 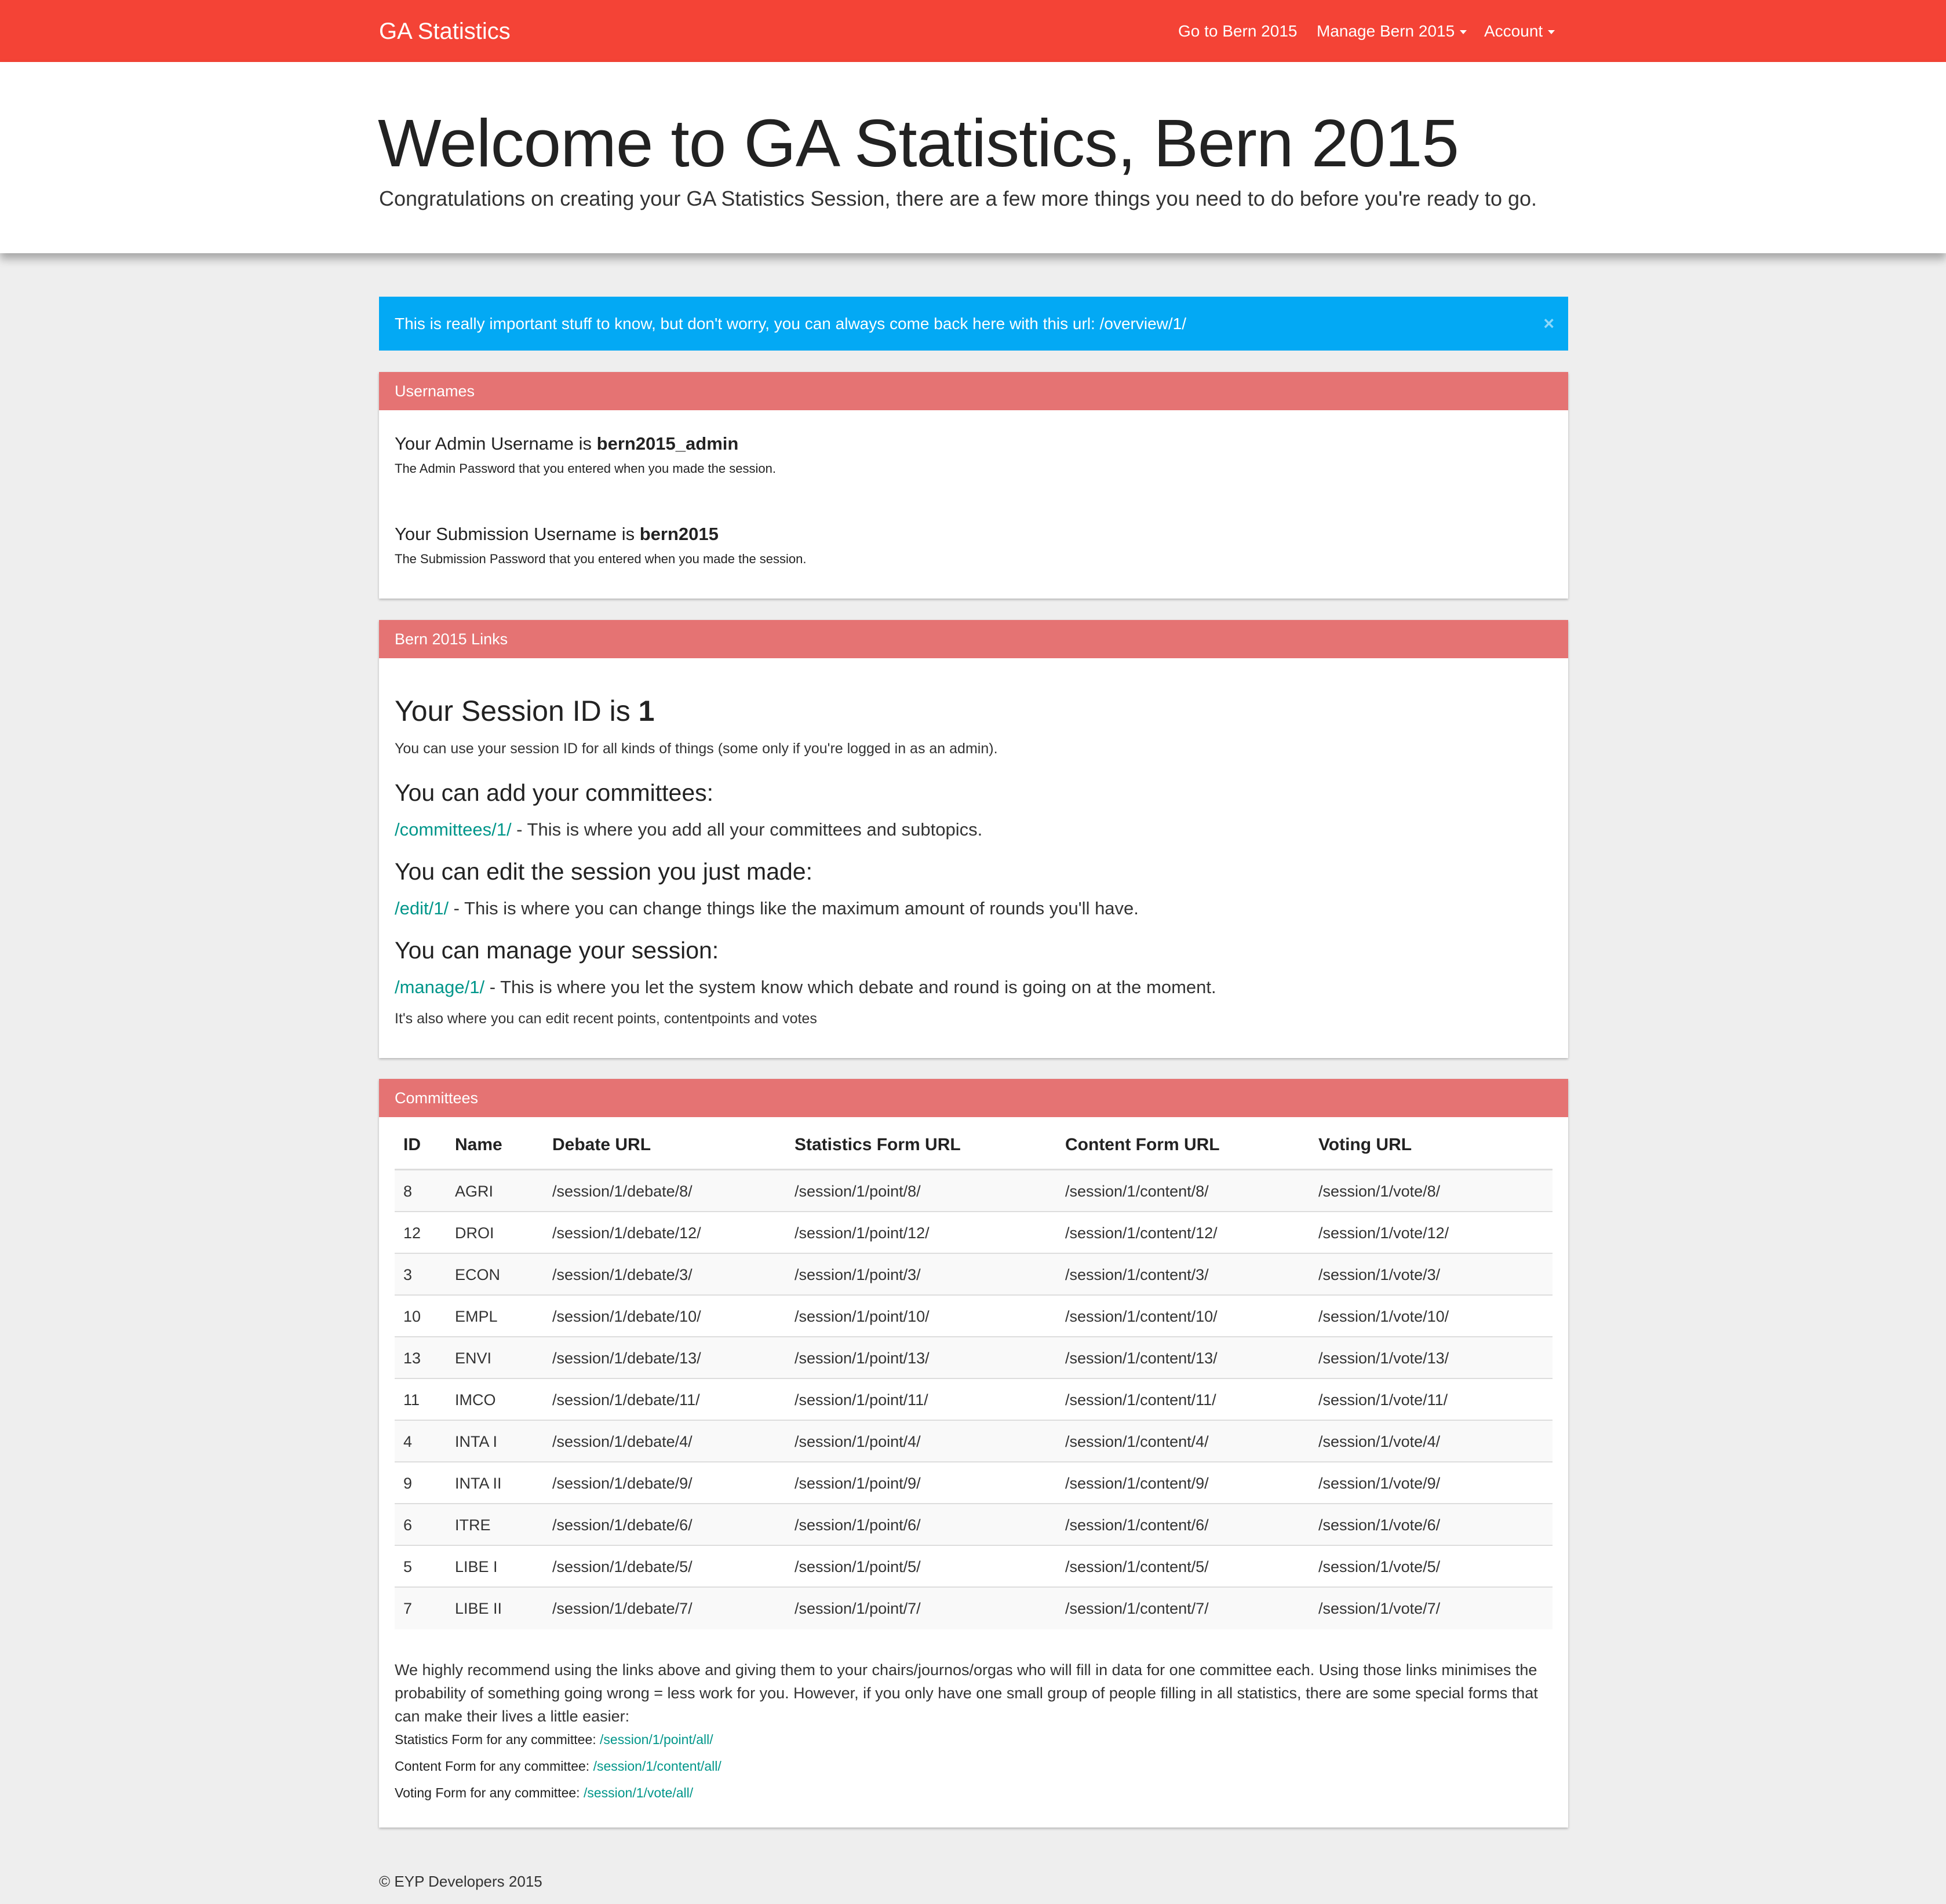 What do you see at coordinates (1143, 1144) in the screenshot?
I see `column-header-content-form-url: Content Form URL` at bounding box center [1143, 1144].